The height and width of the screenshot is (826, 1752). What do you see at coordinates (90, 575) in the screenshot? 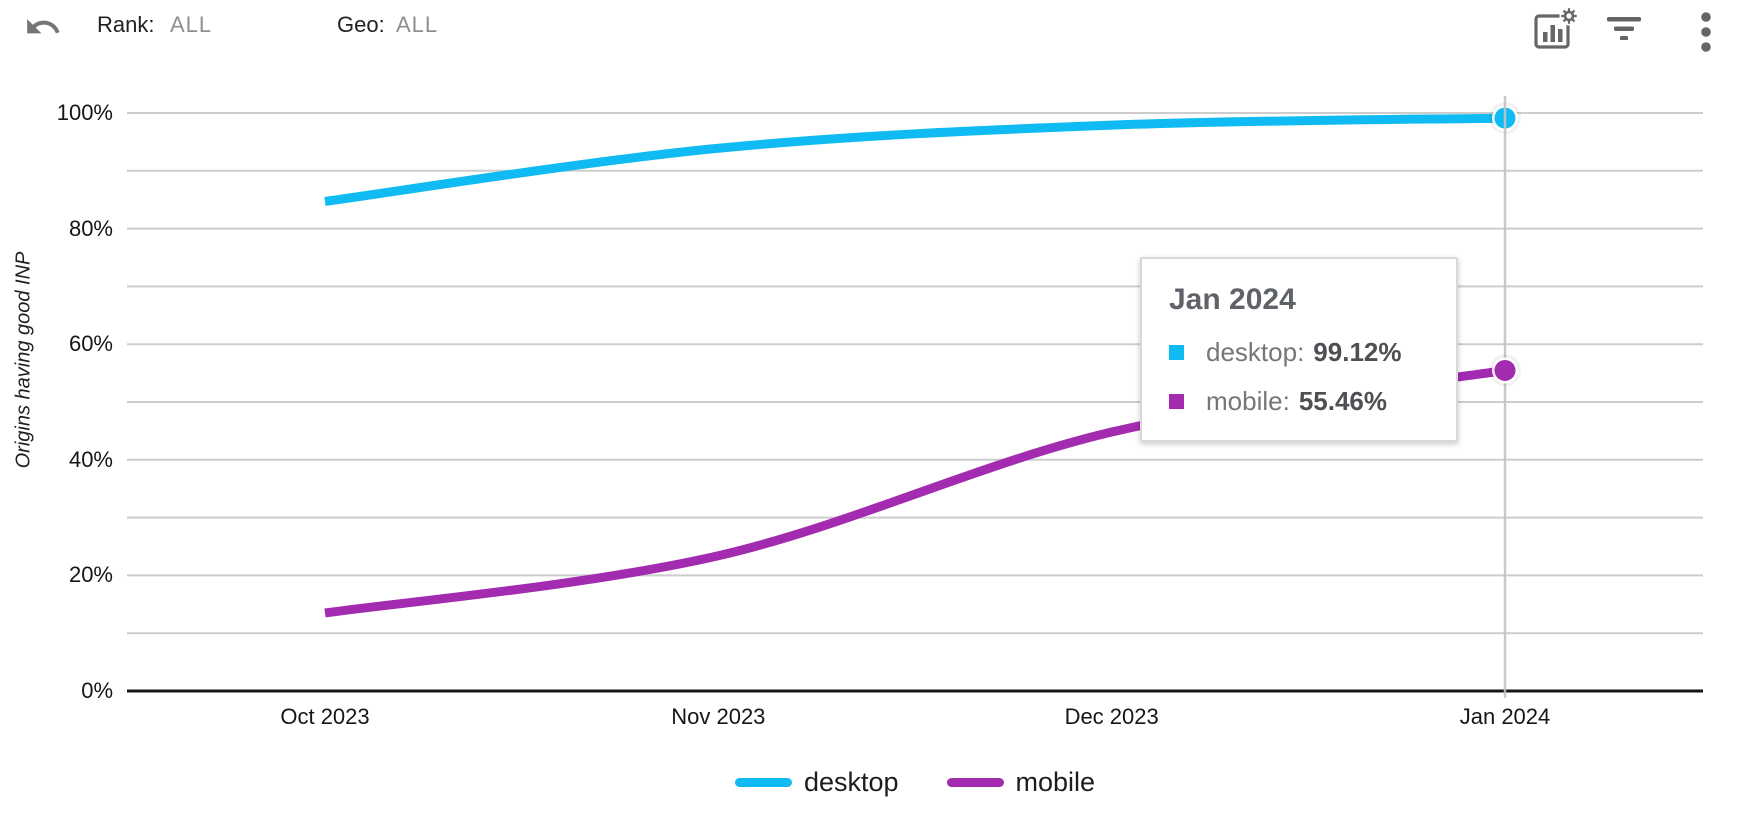
I see `y-tick-label: 20%` at bounding box center [90, 575].